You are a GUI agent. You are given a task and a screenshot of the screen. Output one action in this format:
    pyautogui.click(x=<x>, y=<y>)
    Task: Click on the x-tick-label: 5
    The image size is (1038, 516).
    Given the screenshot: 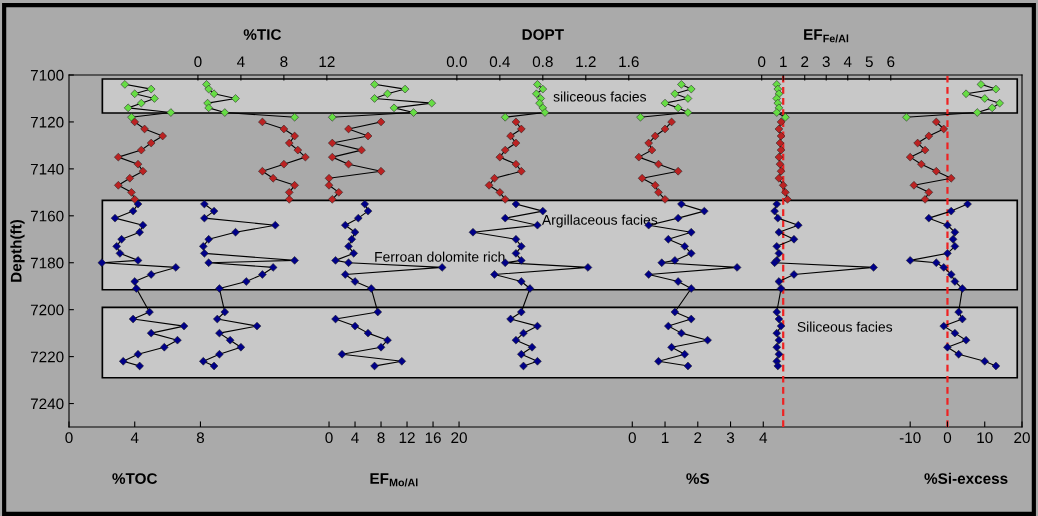 What is the action you would take?
    pyautogui.click(x=869, y=62)
    